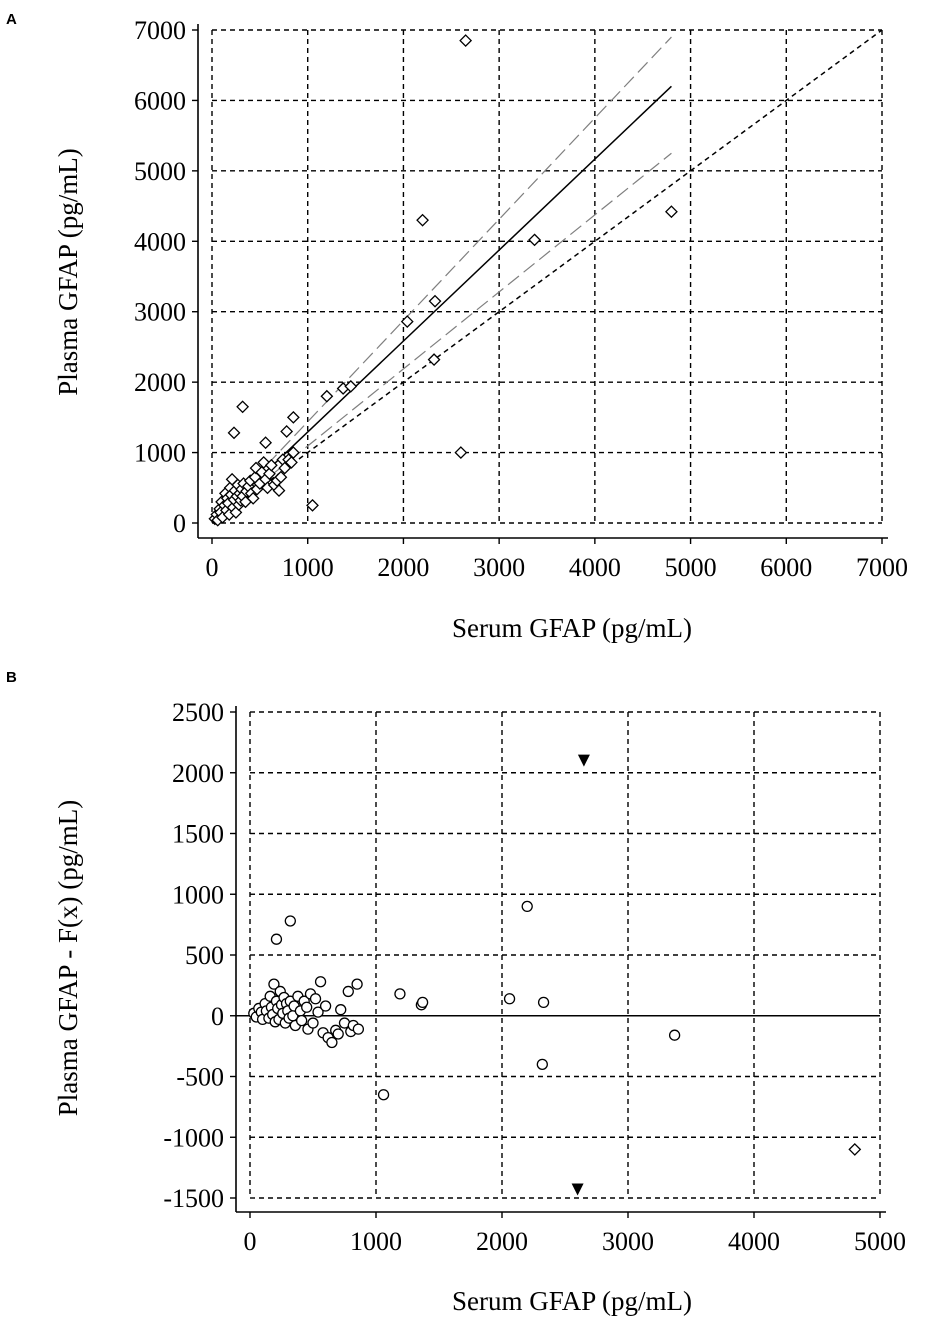 The image size is (925, 1324). I want to click on panel-b-y-tick-label: 2000, so click(198, 773).